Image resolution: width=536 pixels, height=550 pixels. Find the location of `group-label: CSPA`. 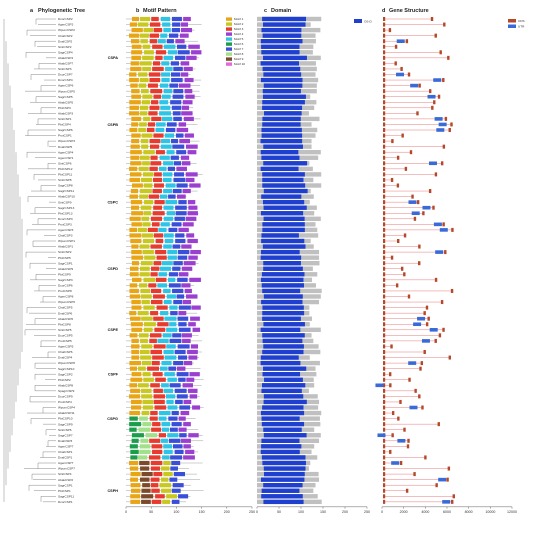

group-label: CSPA is located at coordinates (113, 58).